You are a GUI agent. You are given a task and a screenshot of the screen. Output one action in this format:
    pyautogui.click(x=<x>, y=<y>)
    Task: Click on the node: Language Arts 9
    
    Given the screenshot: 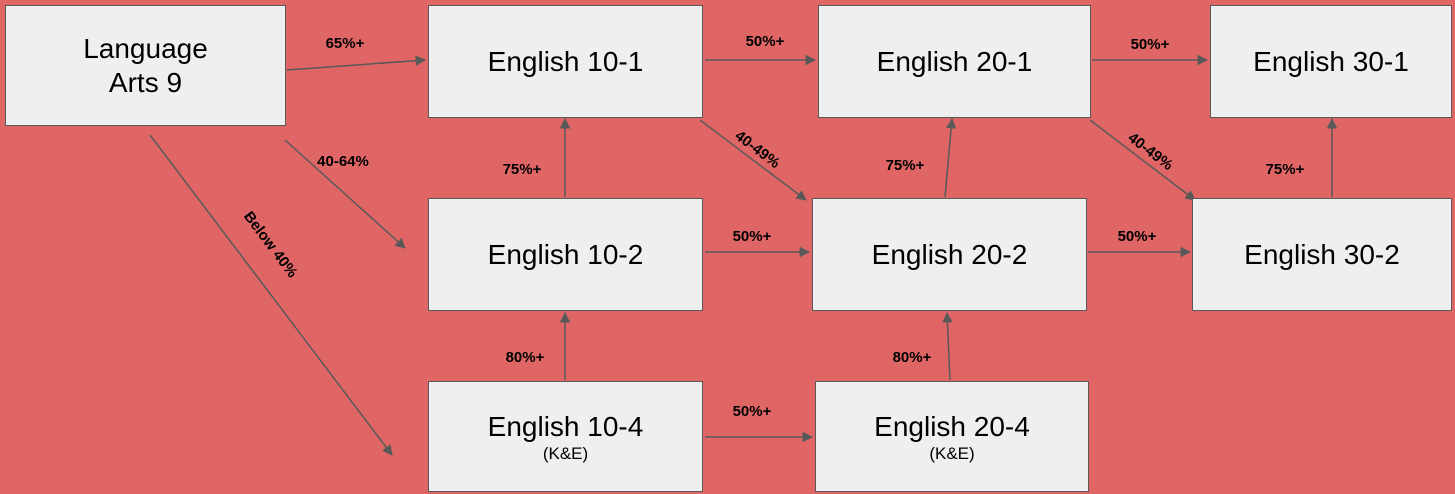 What is the action you would take?
    pyautogui.click(x=145, y=65)
    